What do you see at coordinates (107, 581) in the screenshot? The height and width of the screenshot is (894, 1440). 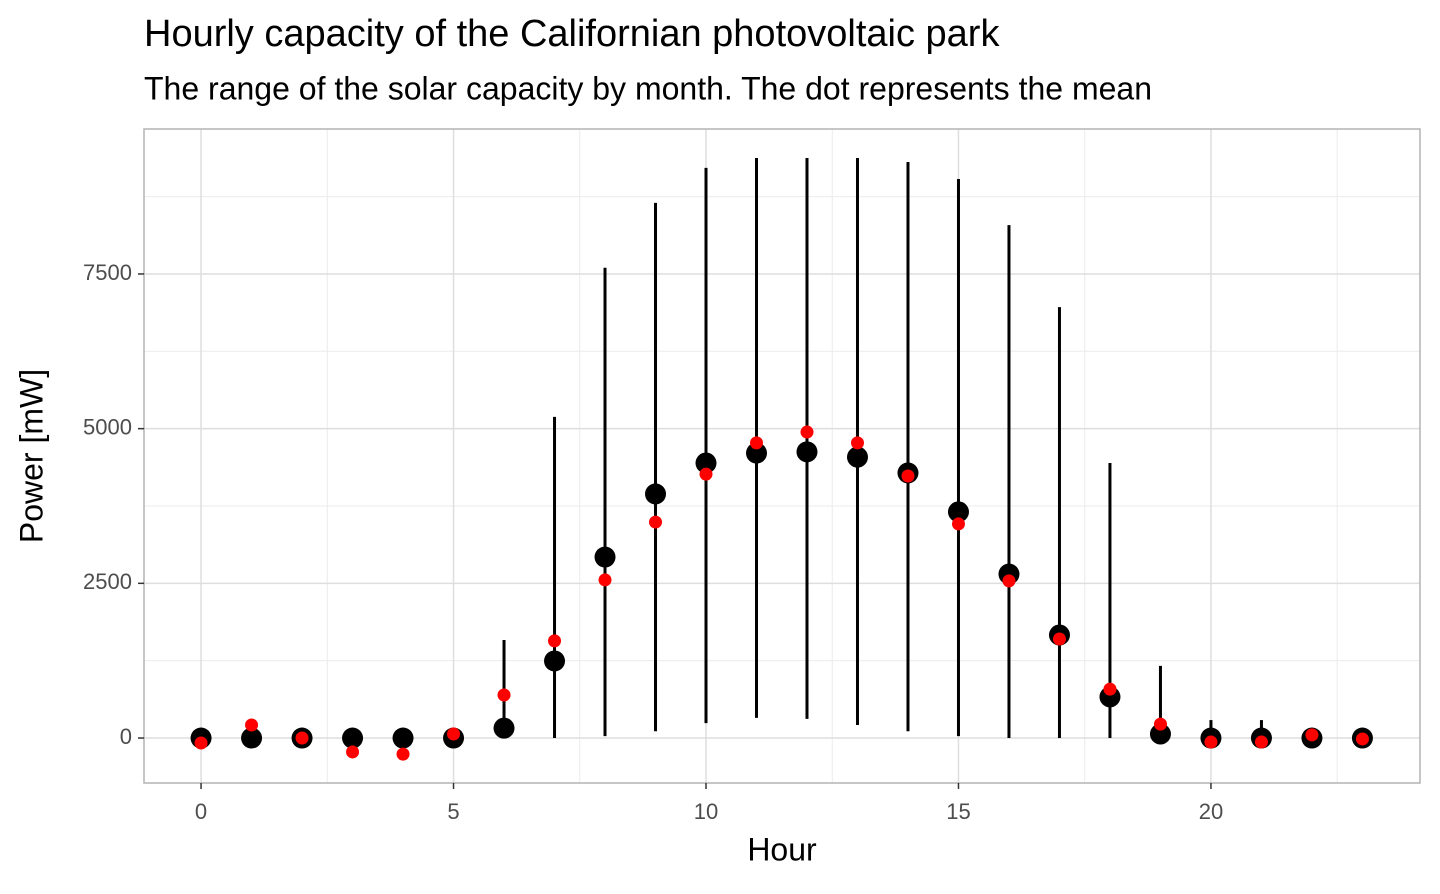 I see `y-tick-label: 2500` at bounding box center [107, 581].